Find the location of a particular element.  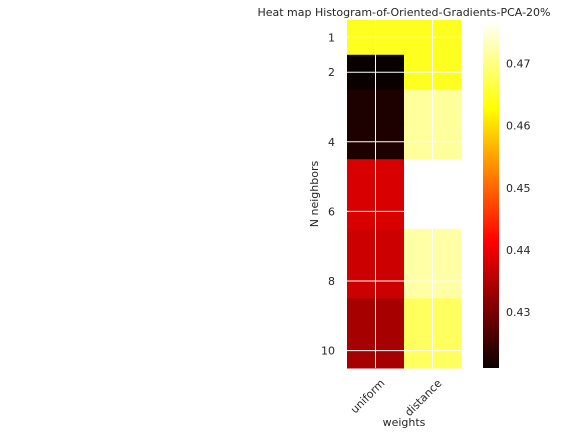

x-tick-labels: uniform distance is located at coordinates (396, 398).